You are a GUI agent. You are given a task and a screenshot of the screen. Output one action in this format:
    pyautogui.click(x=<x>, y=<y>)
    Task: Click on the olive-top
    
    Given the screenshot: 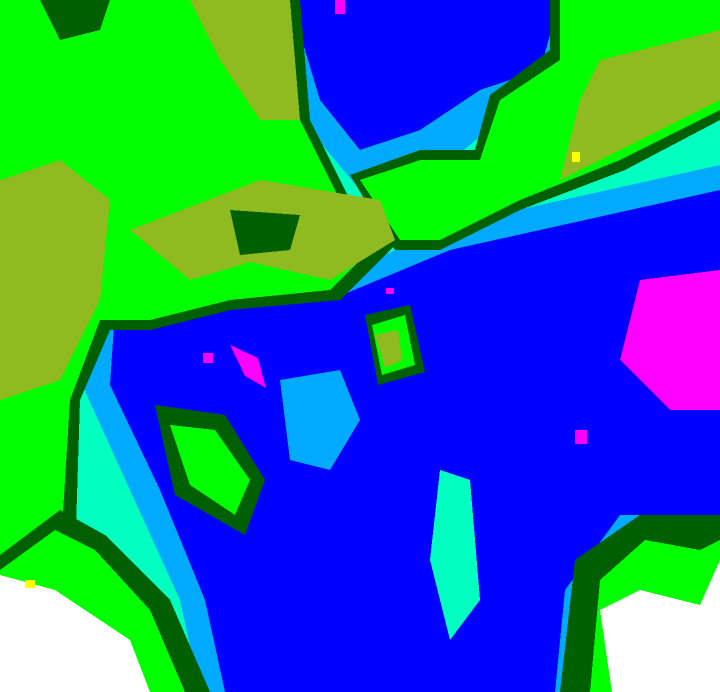 What is the action you would take?
    pyautogui.click(x=245, y=60)
    